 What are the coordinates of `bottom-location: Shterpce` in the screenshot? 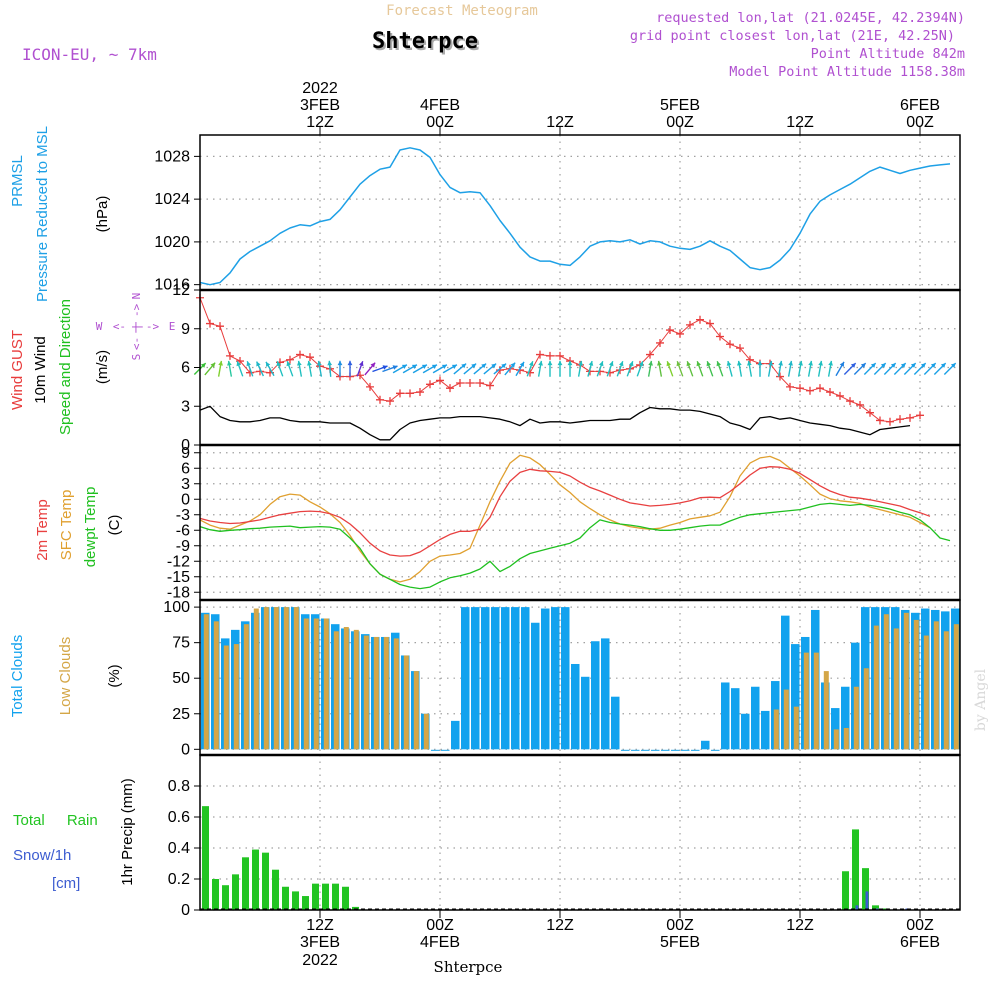 It's located at (468, 967).